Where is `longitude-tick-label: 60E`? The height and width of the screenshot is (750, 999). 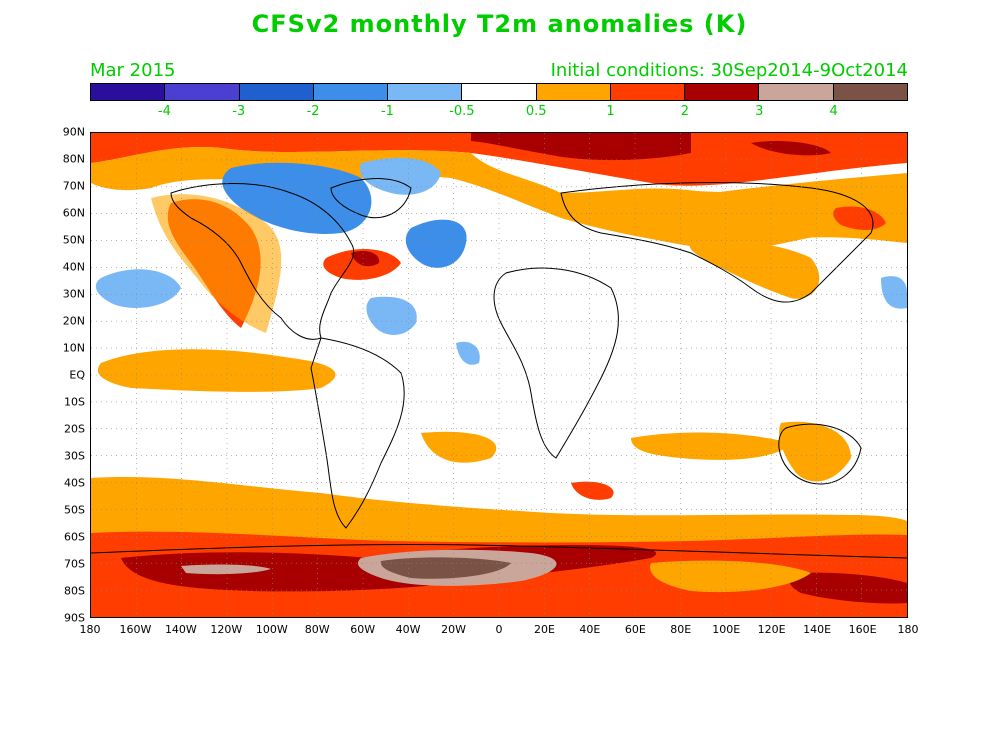
longitude-tick-label: 60E is located at coordinates (635, 629).